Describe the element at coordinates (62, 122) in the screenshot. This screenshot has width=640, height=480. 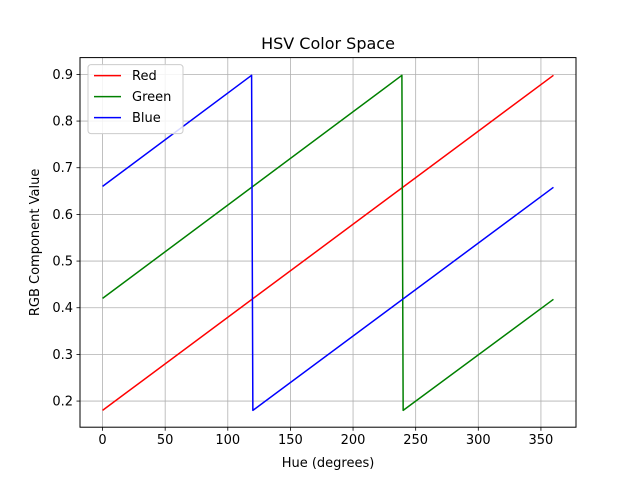
I see `y-tick-label: 0.8` at that location.